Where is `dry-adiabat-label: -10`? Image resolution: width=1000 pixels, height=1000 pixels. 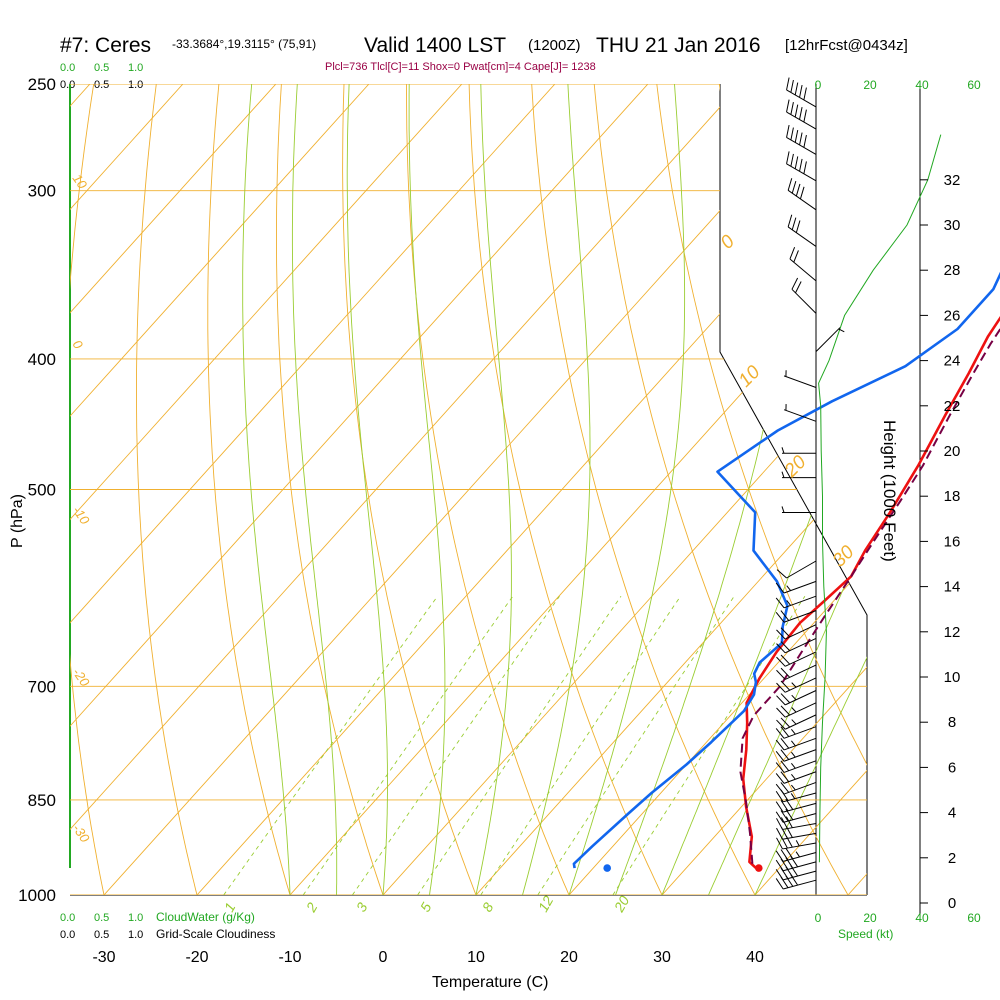 dry-adiabat-label: -10 is located at coordinates (82, 515).